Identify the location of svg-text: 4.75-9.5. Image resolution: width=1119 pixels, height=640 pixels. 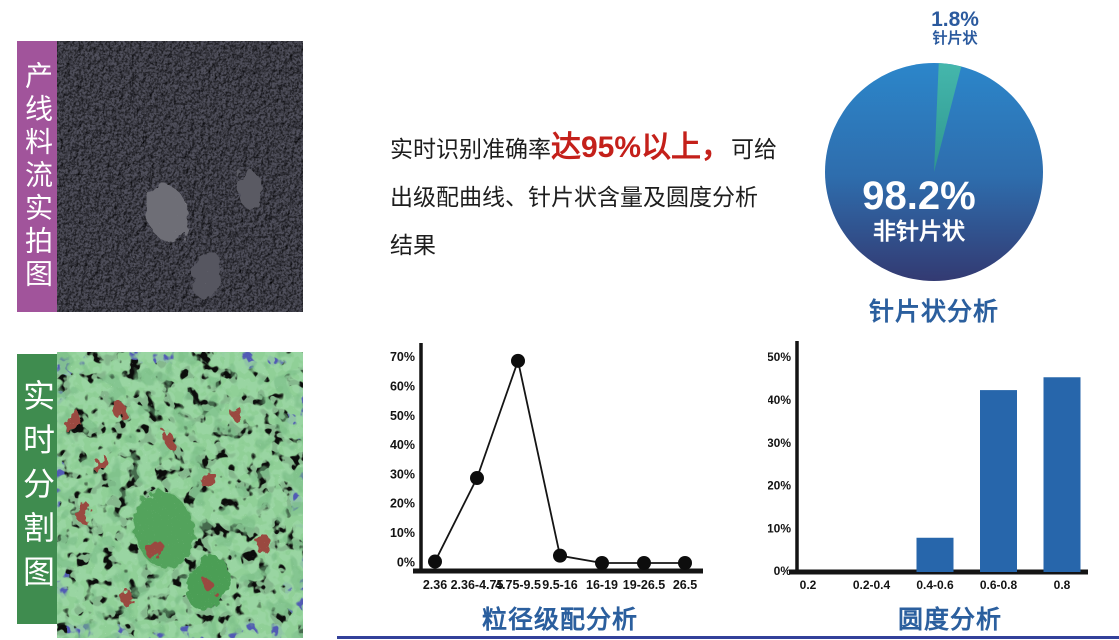
(518, 585).